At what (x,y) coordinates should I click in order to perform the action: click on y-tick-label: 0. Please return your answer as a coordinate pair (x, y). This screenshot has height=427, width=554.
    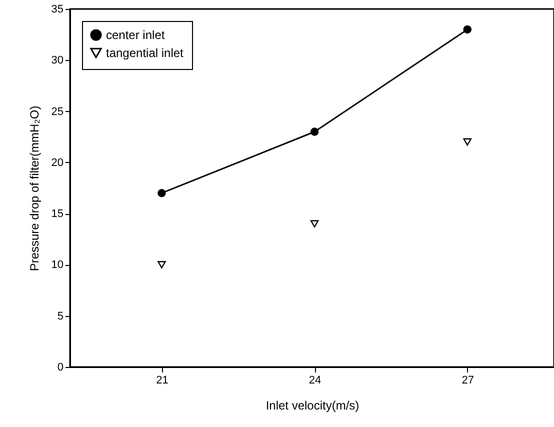
    Looking at the image, I should click on (60, 368).